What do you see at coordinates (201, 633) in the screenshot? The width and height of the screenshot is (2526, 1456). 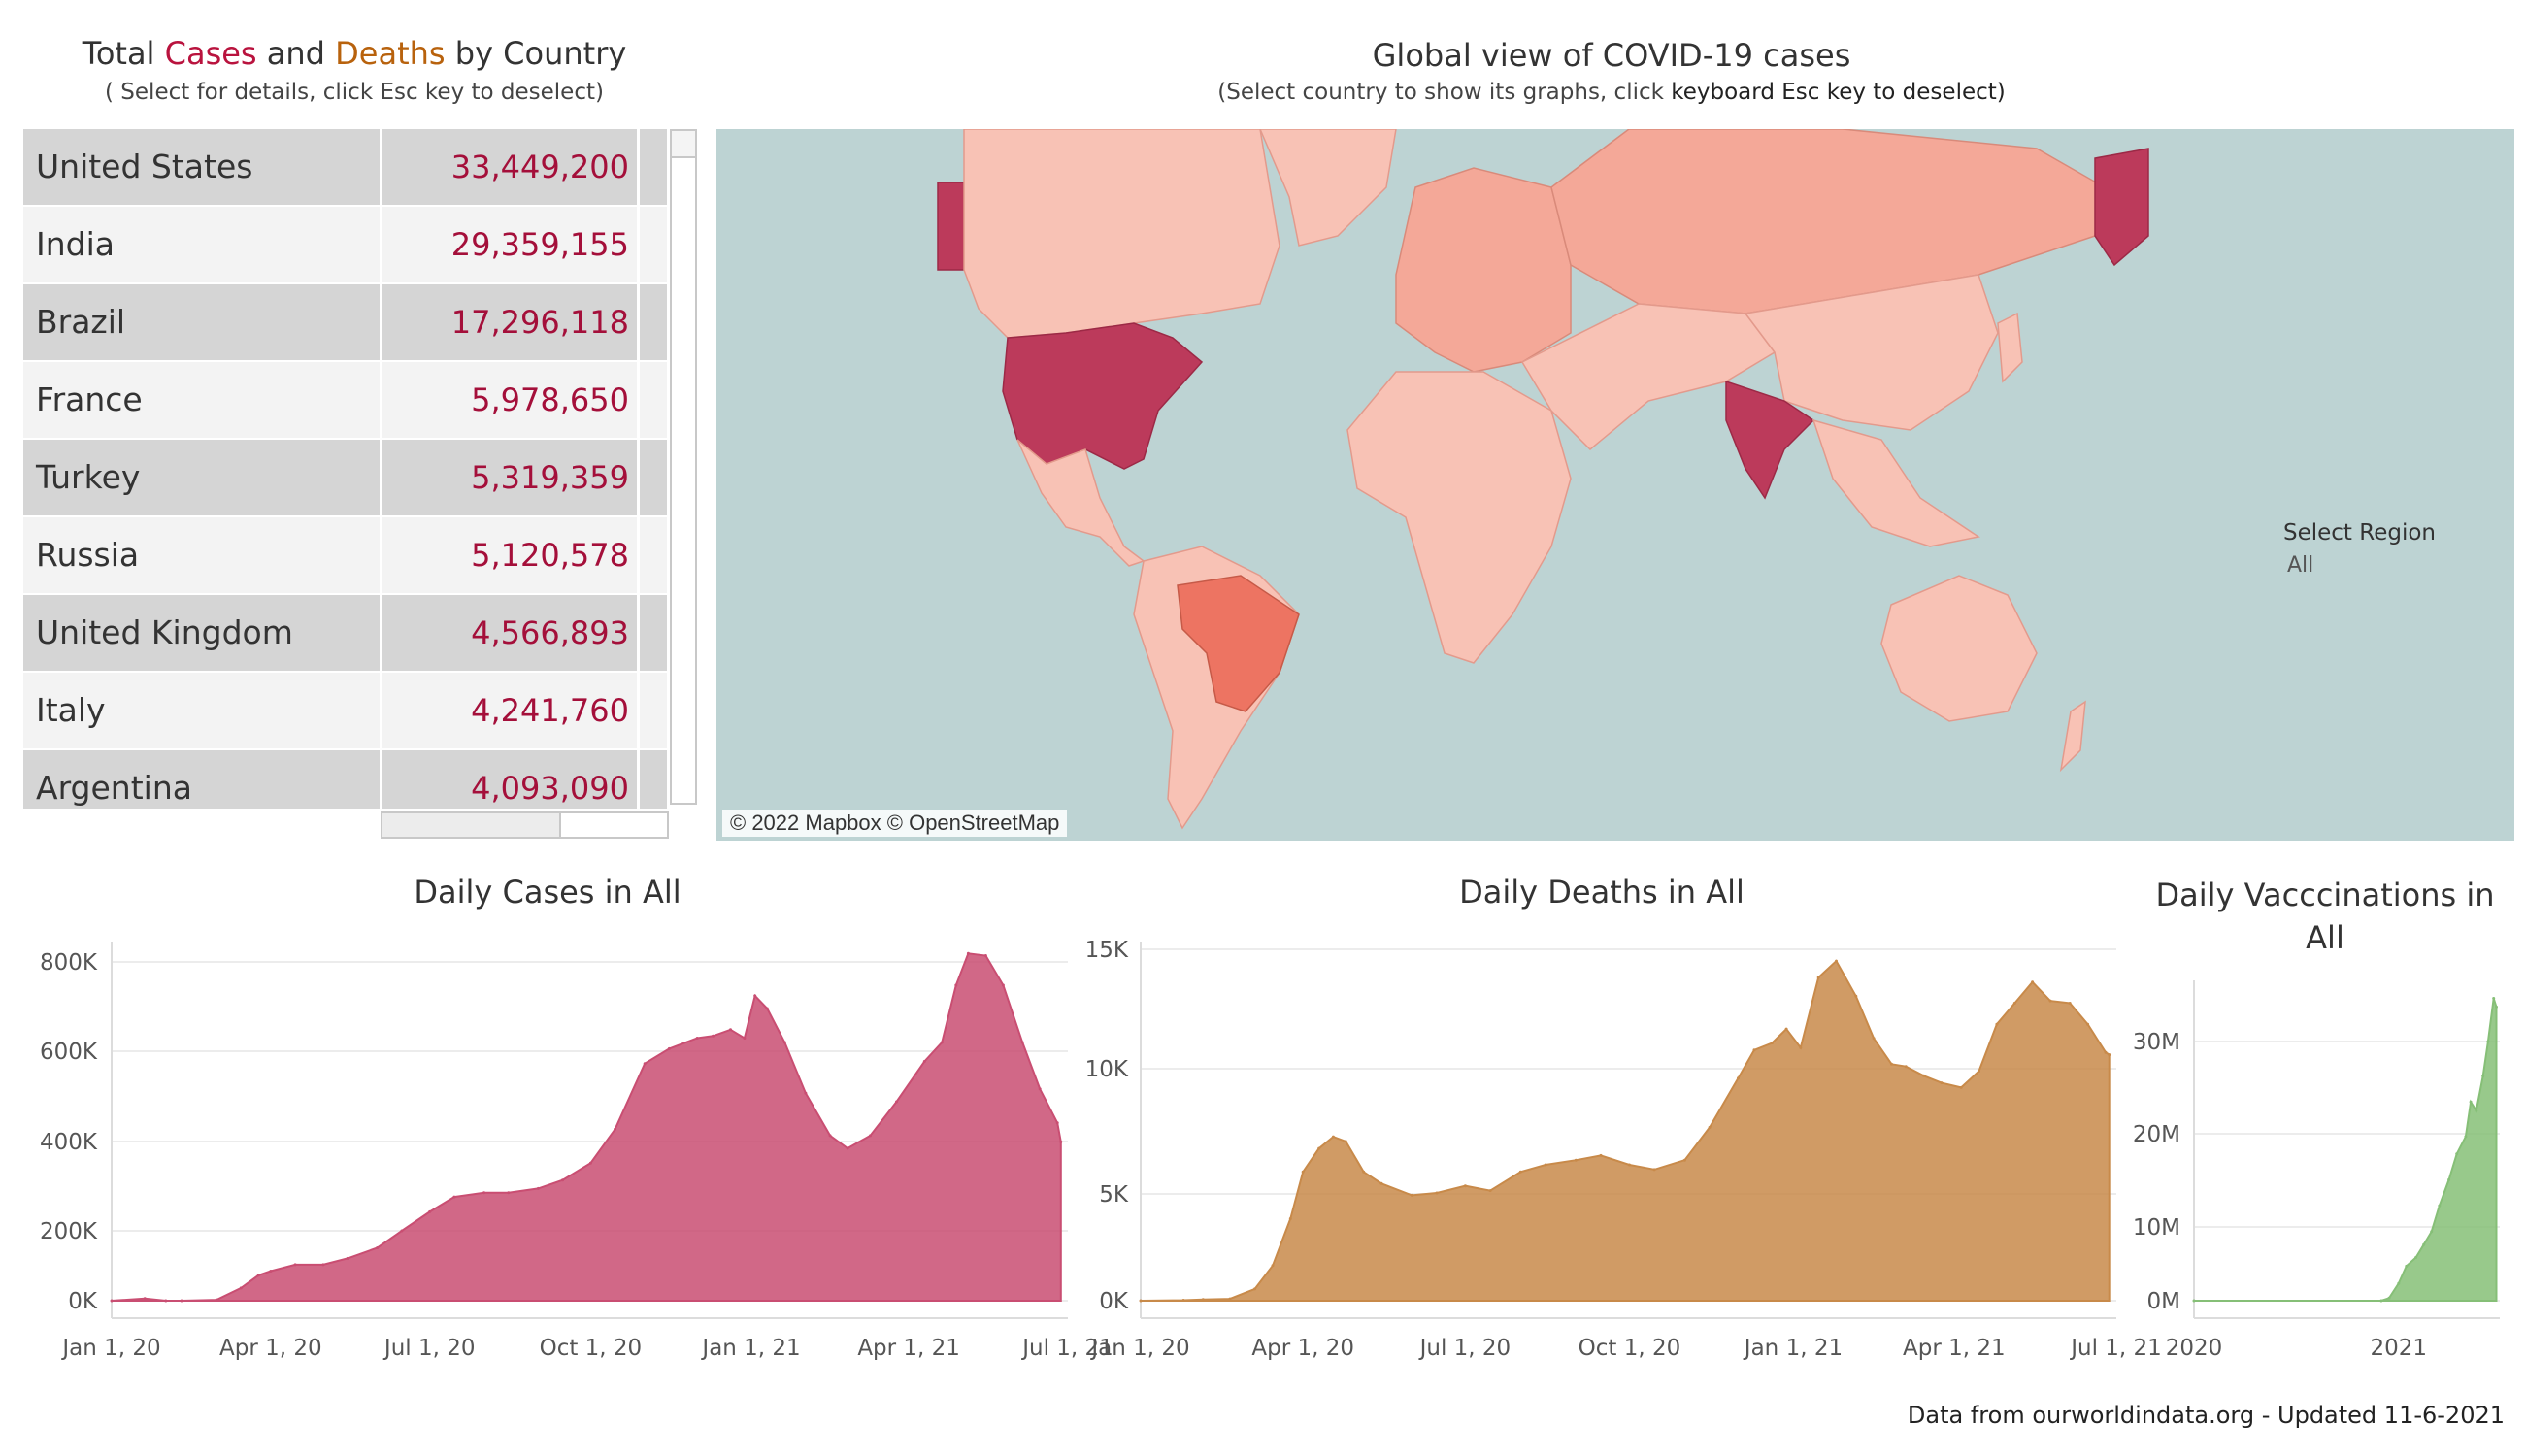 I see `country-name: United Kingdom` at bounding box center [201, 633].